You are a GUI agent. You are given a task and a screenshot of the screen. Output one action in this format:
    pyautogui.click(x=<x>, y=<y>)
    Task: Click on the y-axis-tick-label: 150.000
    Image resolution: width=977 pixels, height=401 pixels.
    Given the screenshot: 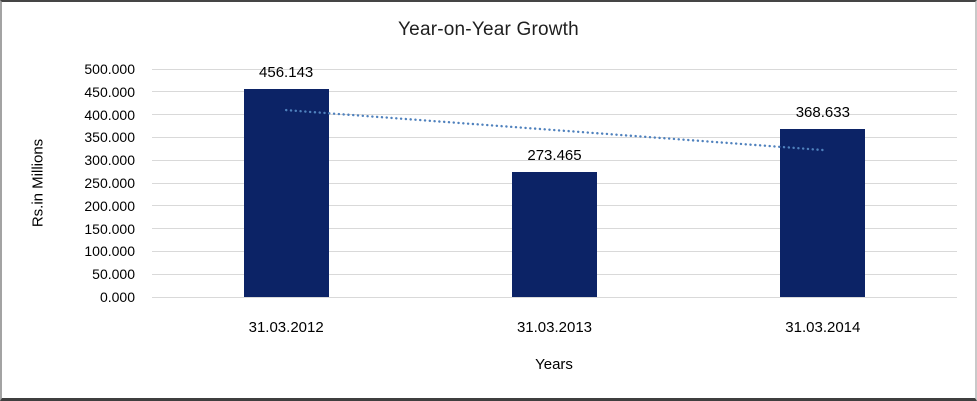 What is the action you would take?
    pyautogui.click(x=109, y=228)
    